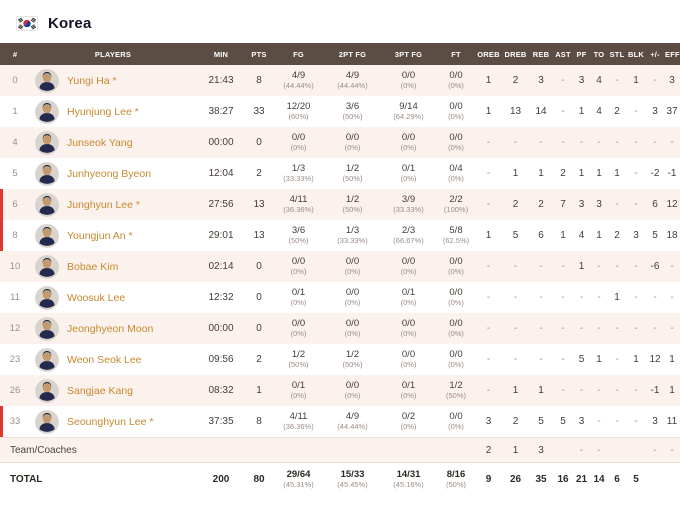 The width and height of the screenshot is (680, 510). I want to click on column-header-players: PLAYERS, so click(113, 54).